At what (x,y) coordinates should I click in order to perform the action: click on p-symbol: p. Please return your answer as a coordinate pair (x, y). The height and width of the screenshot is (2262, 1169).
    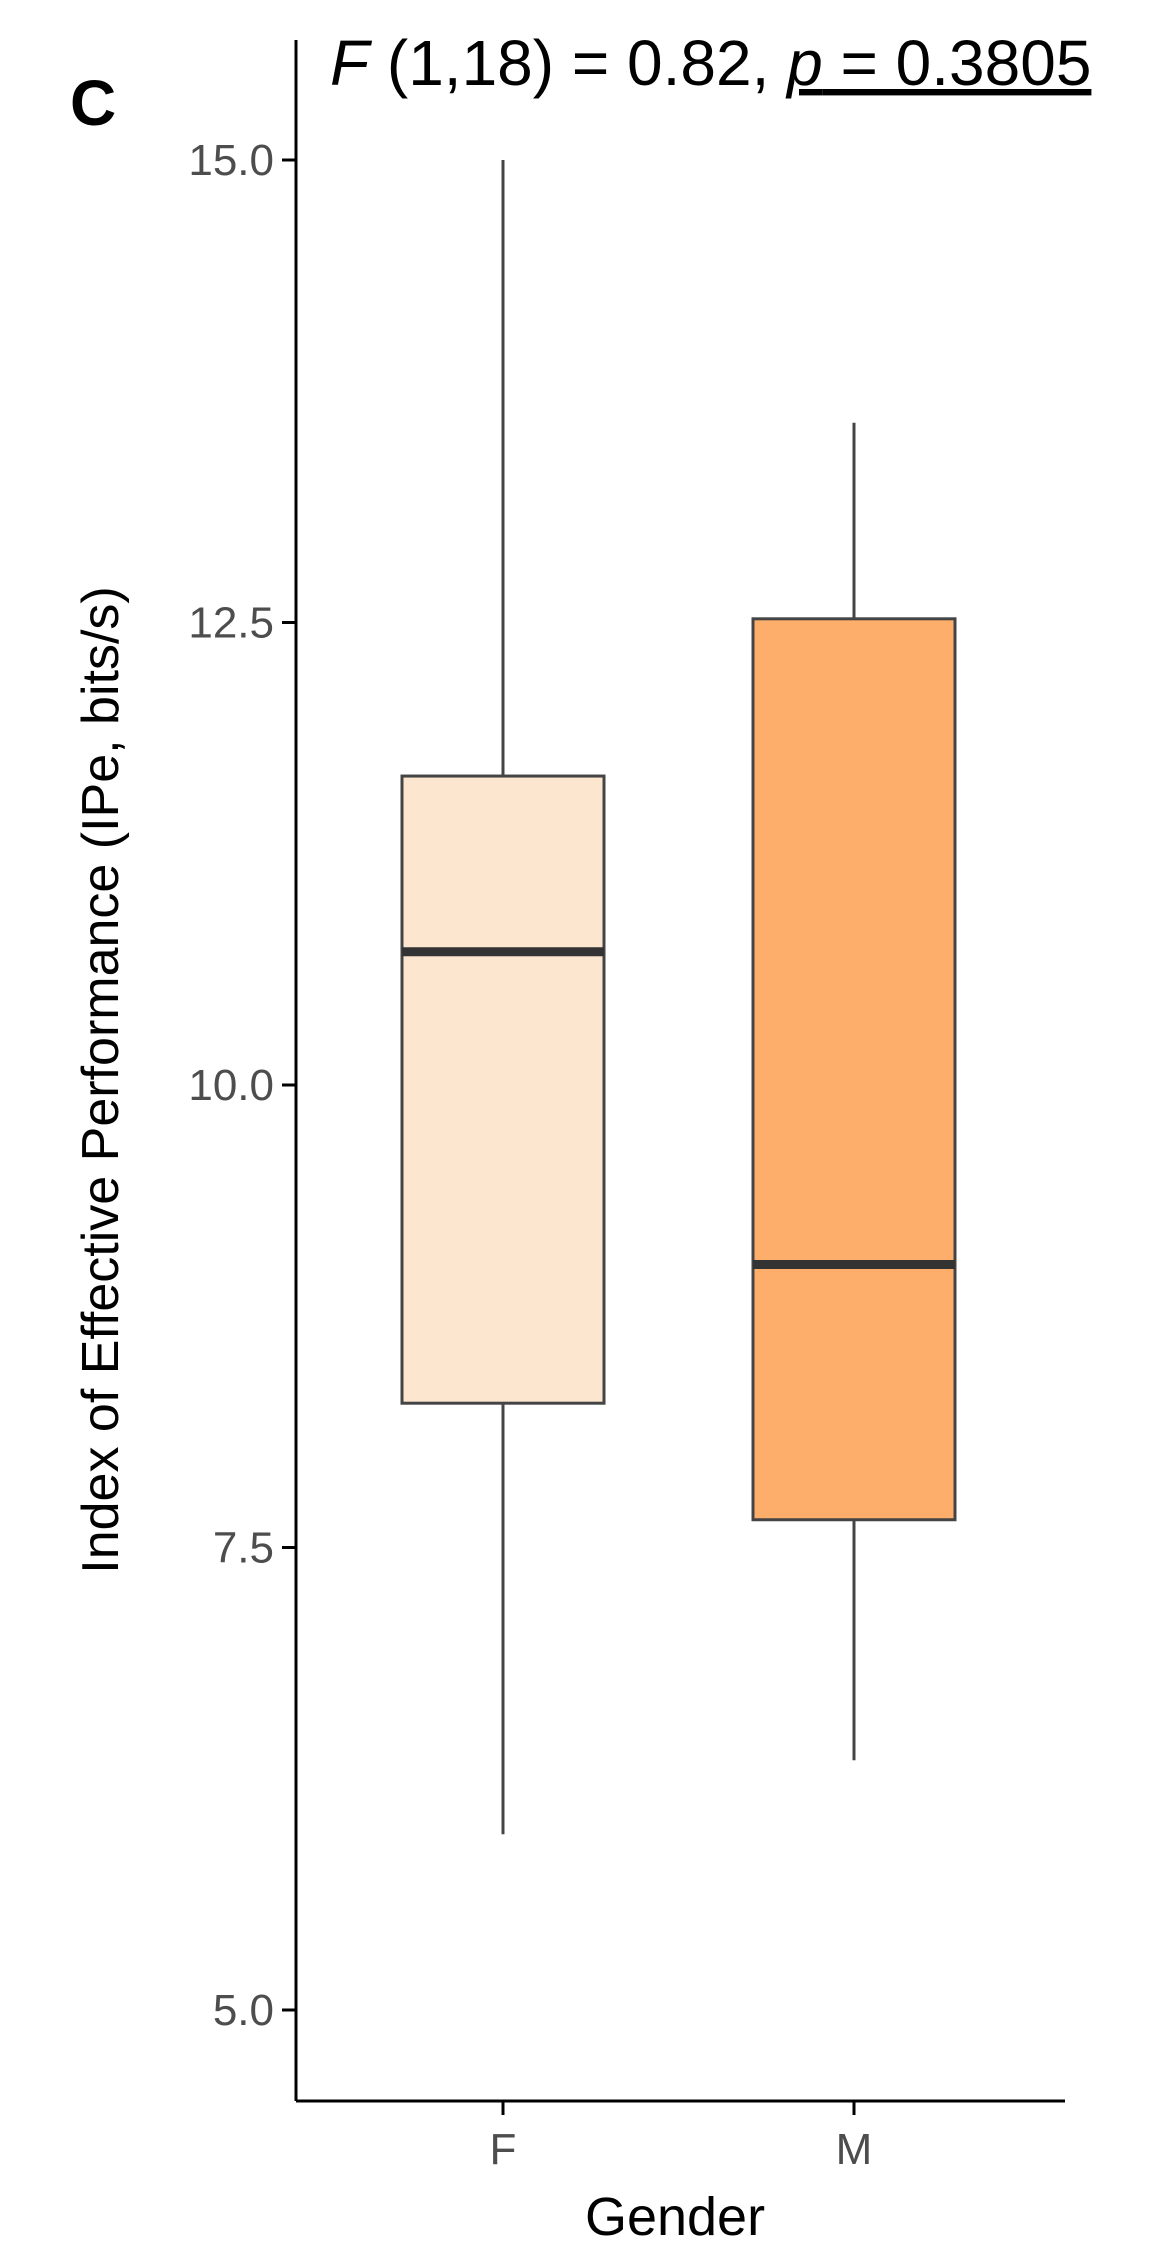
    Looking at the image, I should click on (804, 63).